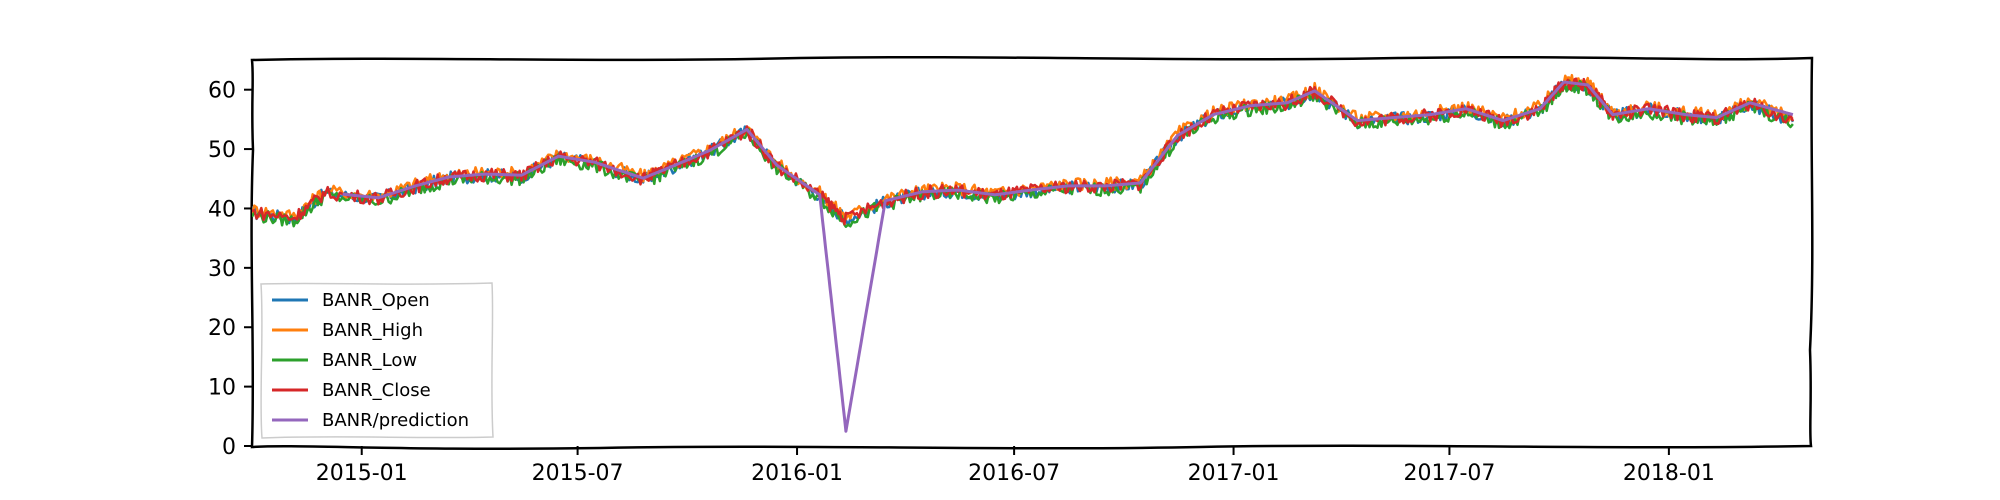  I want to click on y-tick-label: 50, so click(222, 150).